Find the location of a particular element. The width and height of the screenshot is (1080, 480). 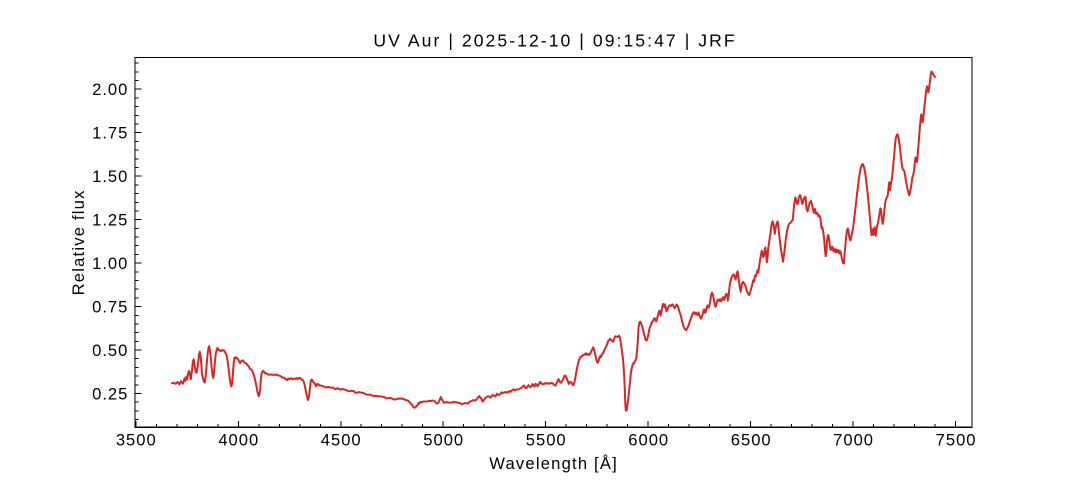

svg-text: 2.00 is located at coordinates (110, 89).